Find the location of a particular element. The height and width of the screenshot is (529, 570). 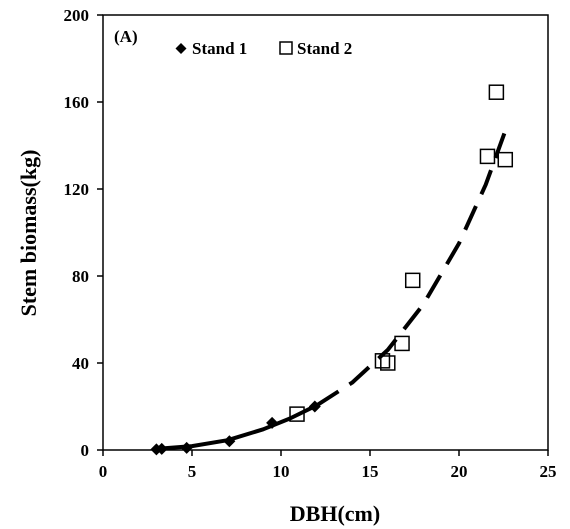

panel-label: (A) is located at coordinates (126, 36).